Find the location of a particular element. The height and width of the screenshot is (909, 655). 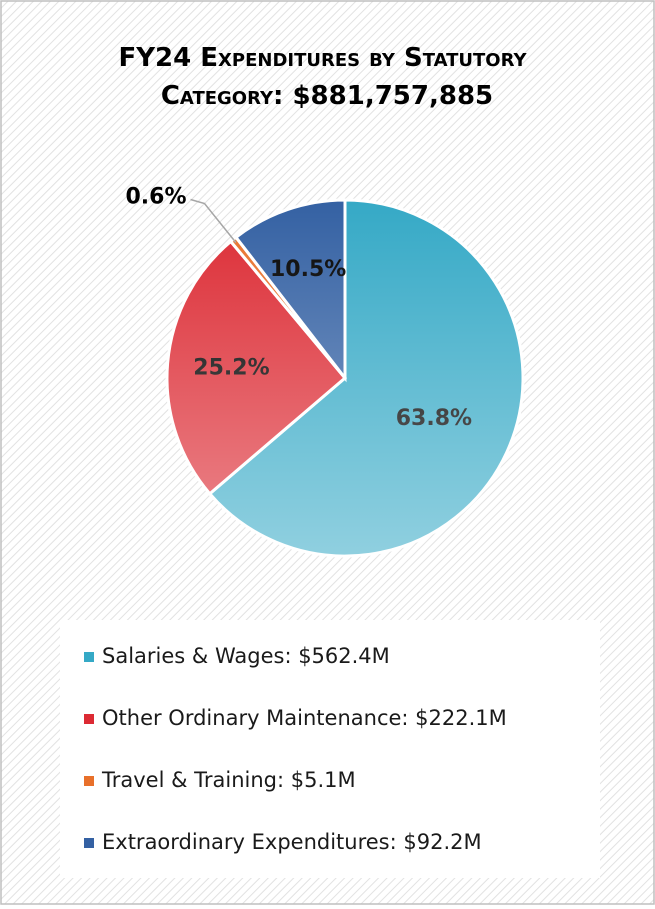

data-label: 63.8% is located at coordinates (434, 418).